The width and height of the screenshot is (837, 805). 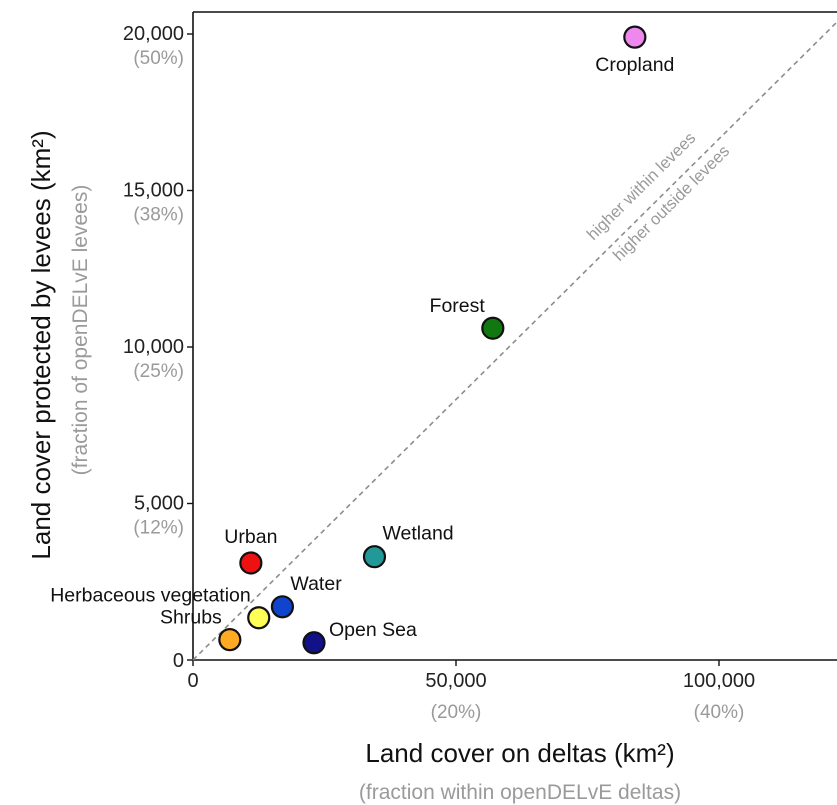 What do you see at coordinates (719, 681) in the screenshot?
I see `x-tick-label: 100,000` at bounding box center [719, 681].